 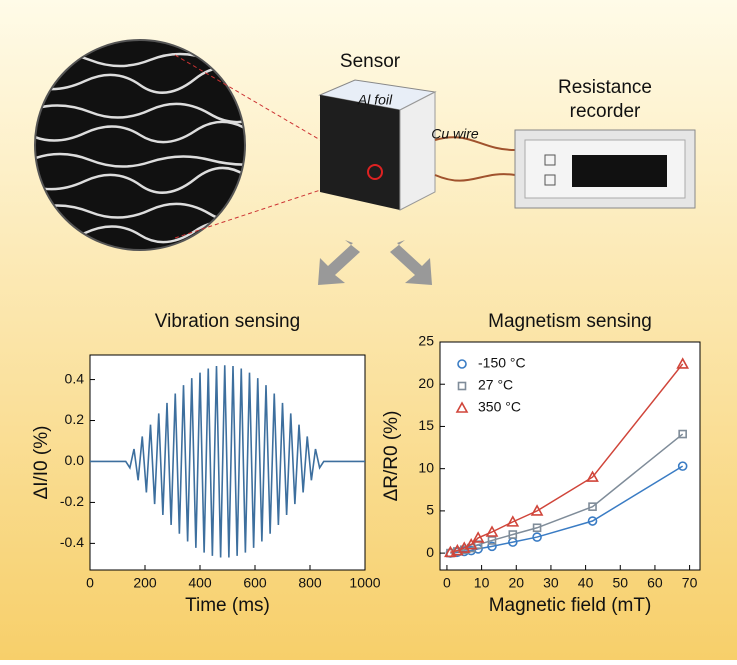 What do you see at coordinates (41, 463) in the screenshot?
I see `y-axis-label: ΔI/I0 (%)` at bounding box center [41, 463].